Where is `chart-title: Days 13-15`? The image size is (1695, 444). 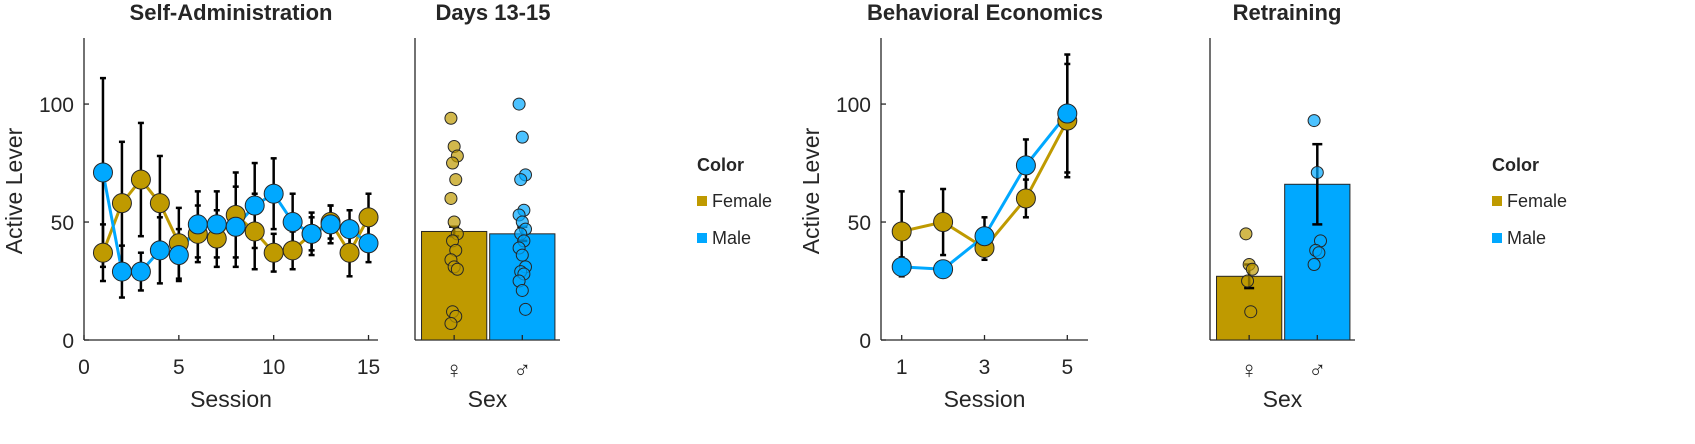 chart-title: Days 13-15 is located at coordinates (493, 12).